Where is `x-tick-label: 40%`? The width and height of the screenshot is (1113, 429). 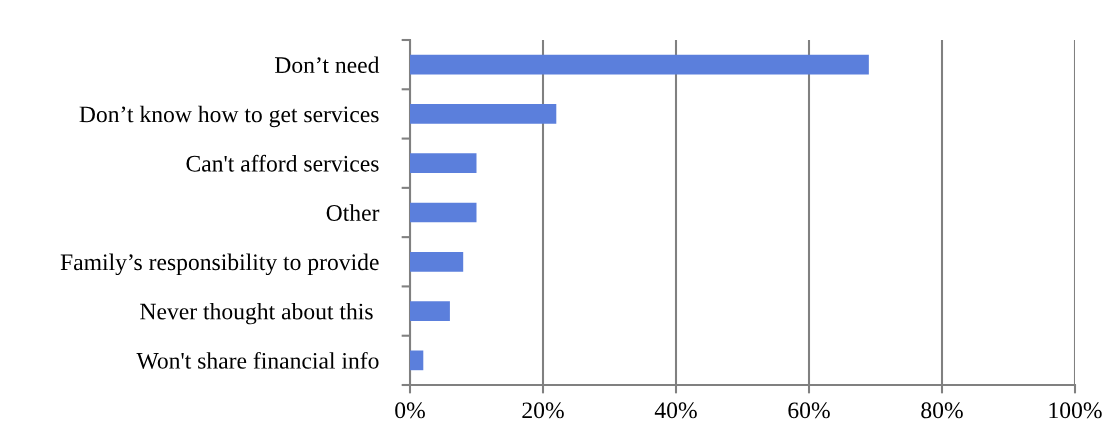 x-tick-label: 40% is located at coordinates (675, 410).